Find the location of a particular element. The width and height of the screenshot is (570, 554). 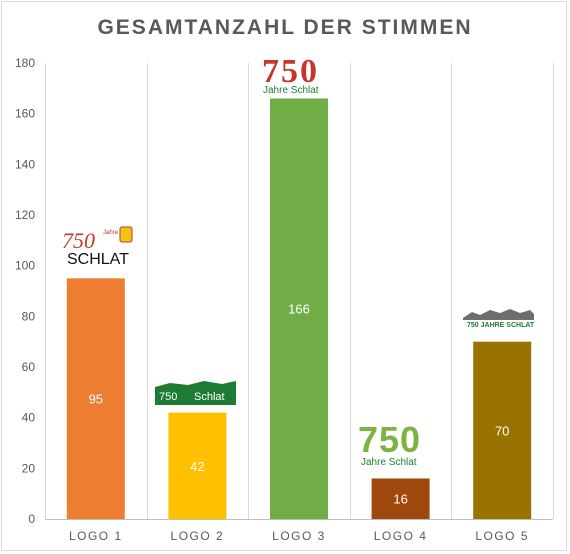

data-label: 95 is located at coordinates (96, 399).